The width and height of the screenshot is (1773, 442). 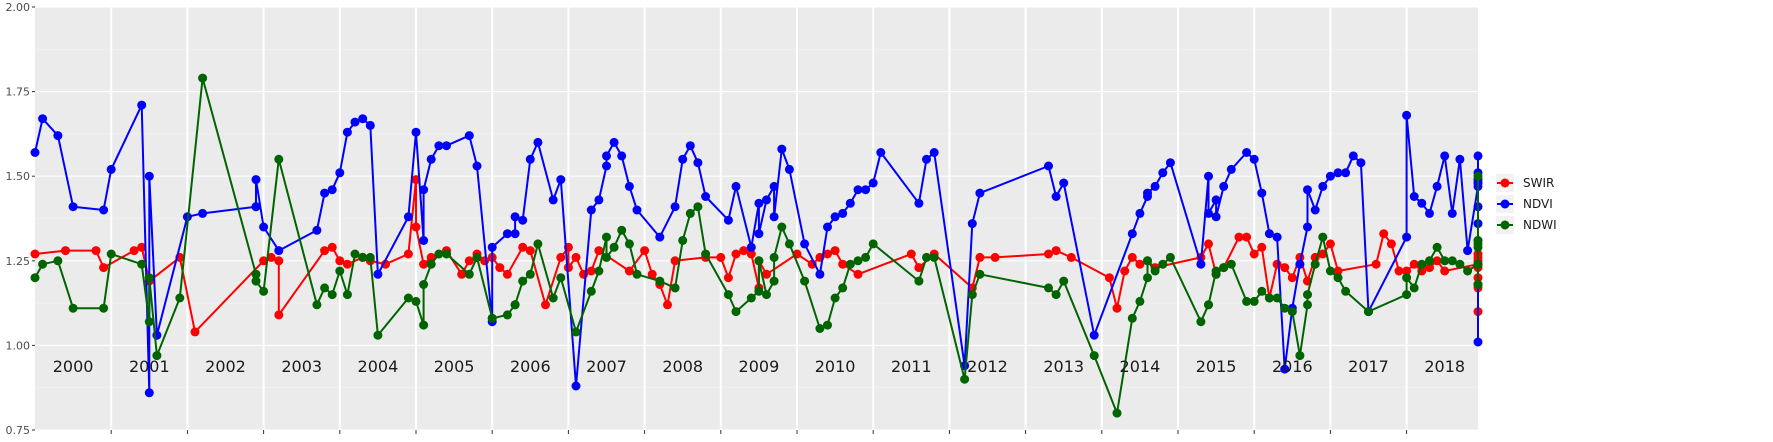 What do you see at coordinates (1505, 225) in the screenshot?
I see `ndwi-legend-dot` at bounding box center [1505, 225].